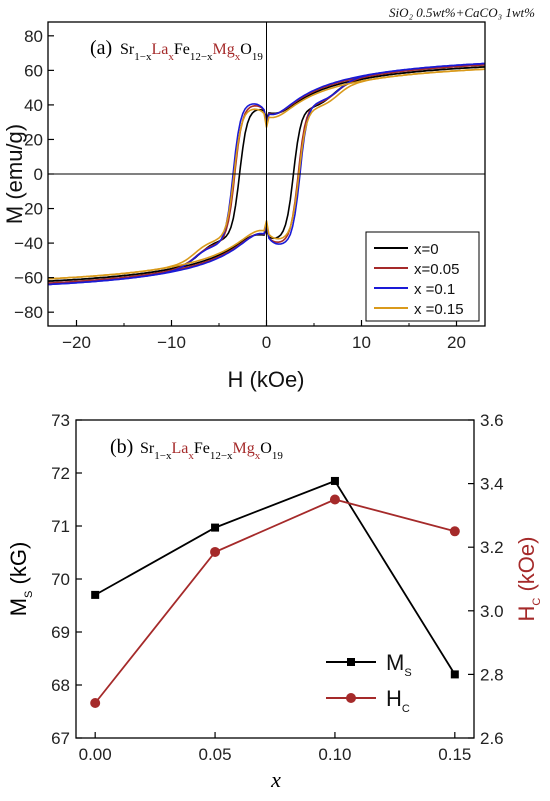 This screenshot has width=550, height=801. What do you see at coordinates (76, 342) in the screenshot?
I see `x-tick-label: −20` at bounding box center [76, 342].